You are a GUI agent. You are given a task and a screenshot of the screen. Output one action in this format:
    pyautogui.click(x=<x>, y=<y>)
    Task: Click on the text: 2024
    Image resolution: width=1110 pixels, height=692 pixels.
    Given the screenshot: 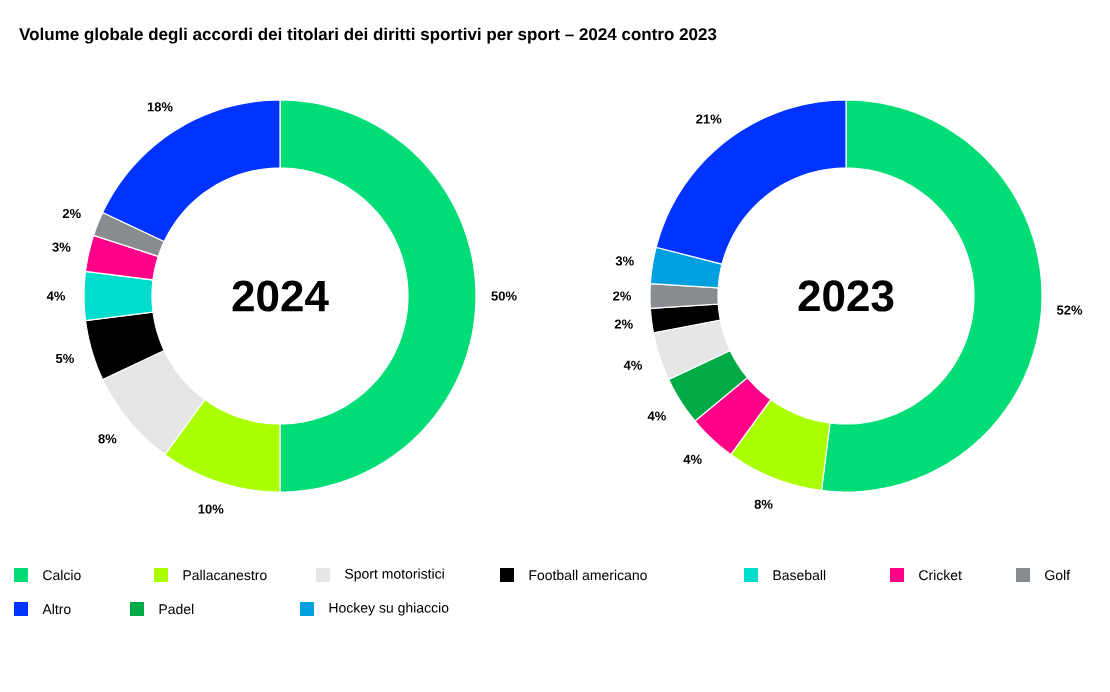 What is the action you would take?
    pyautogui.click(x=280, y=296)
    